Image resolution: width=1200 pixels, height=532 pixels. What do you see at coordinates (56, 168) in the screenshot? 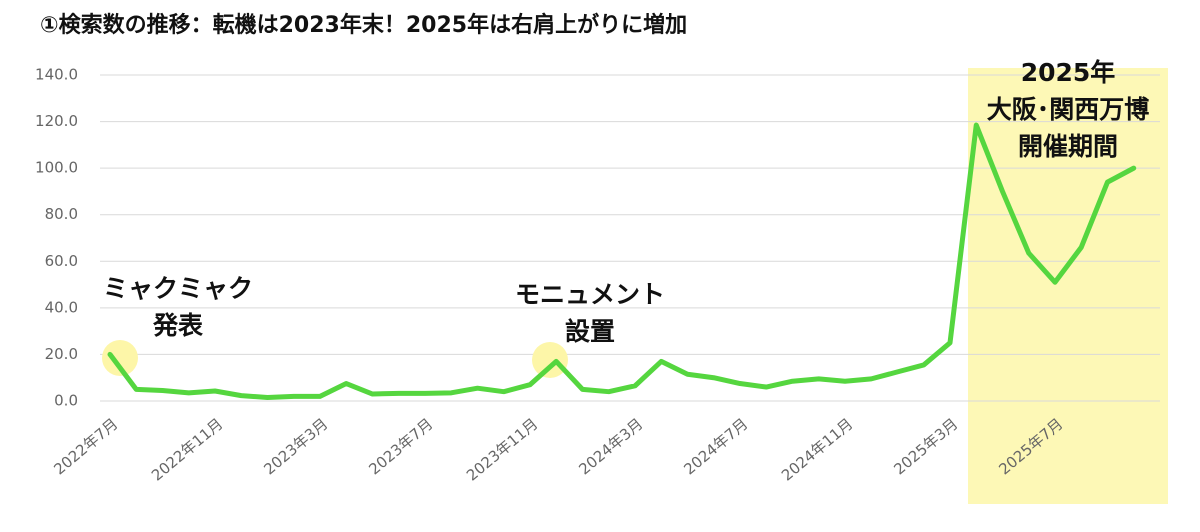
I see `y-tick-label: 100.0` at bounding box center [56, 168].